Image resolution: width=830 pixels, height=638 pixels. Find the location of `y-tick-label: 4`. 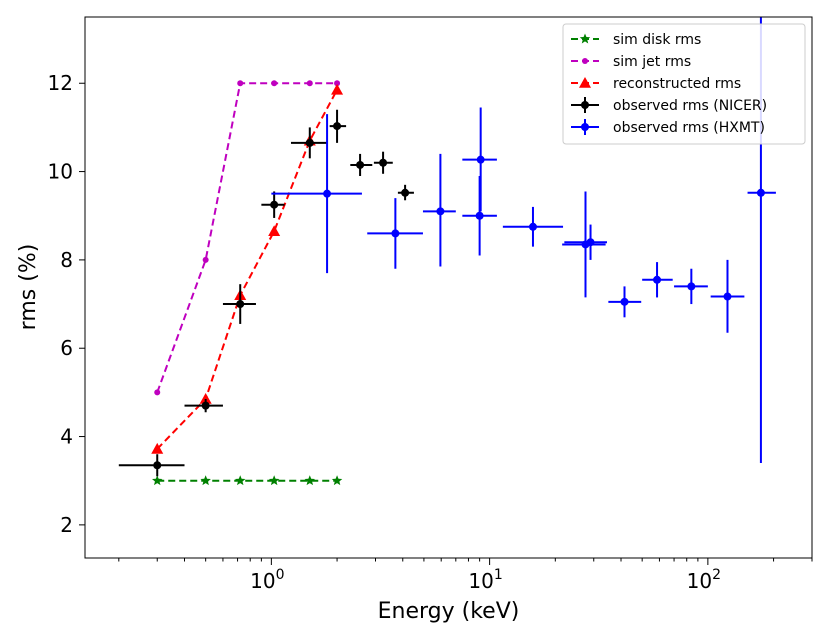

y-tick-label: 4 is located at coordinates (66, 437).